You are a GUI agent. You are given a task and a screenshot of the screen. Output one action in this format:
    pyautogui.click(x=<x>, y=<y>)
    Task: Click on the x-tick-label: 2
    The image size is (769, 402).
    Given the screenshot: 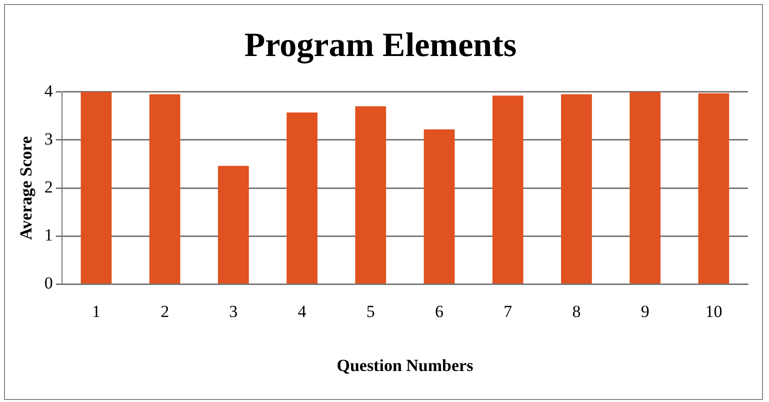 What is the action you would take?
    pyautogui.click(x=165, y=311)
    